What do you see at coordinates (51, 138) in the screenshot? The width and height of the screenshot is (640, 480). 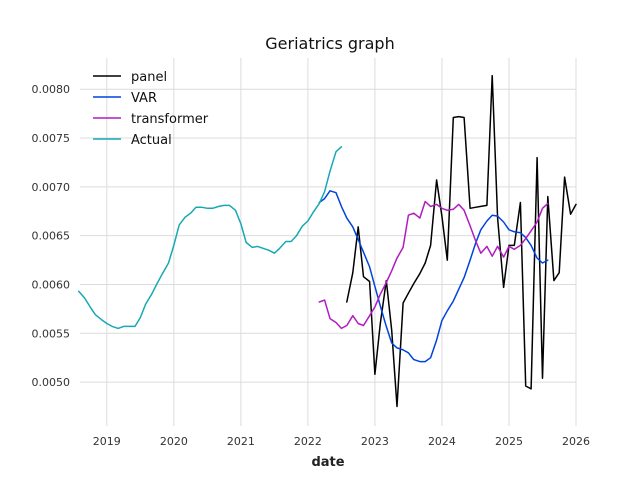 I see `y-tick-label: 0.0075` at bounding box center [51, 138].